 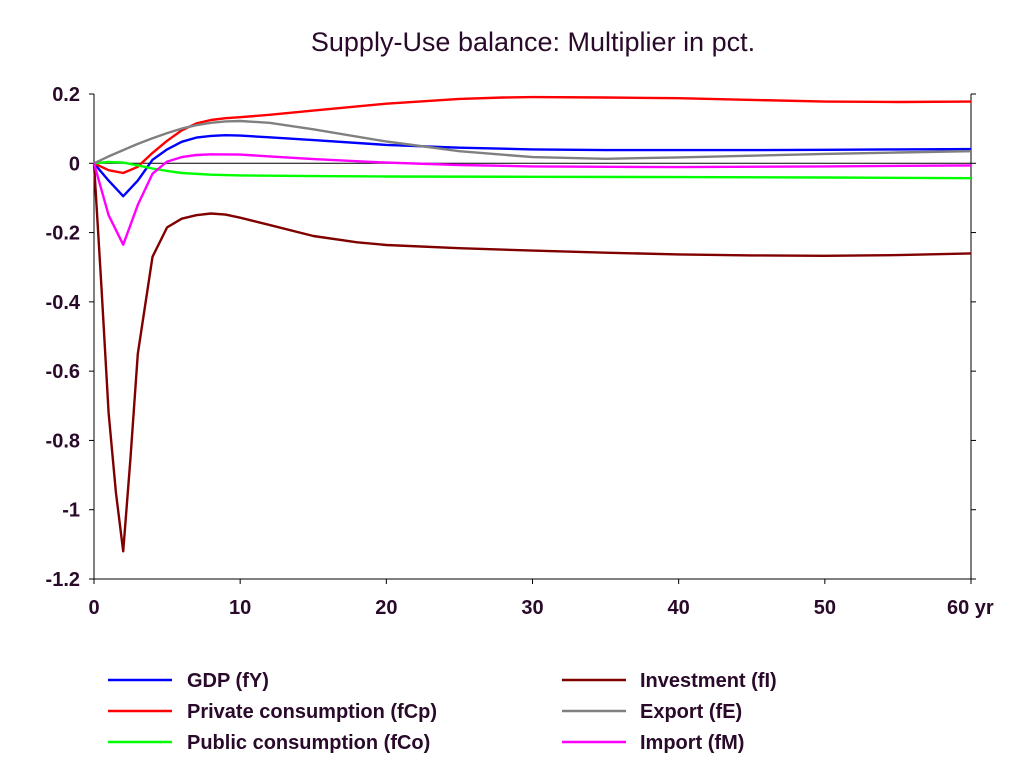 What do you see at coordinates (970, 608) in the screenshot?
I see `x-tick-label: 60 yr` at bounding box center [970, 608].